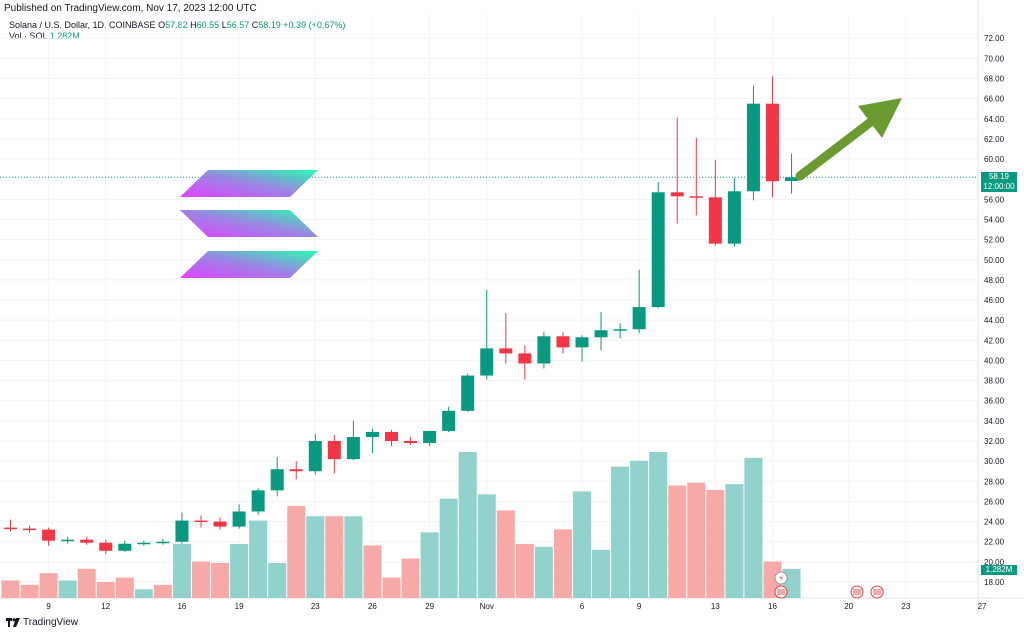 The width and height of the screenshot is (1024, 633). I want to click on price-tick-label: 60.00, so click(994, 159).